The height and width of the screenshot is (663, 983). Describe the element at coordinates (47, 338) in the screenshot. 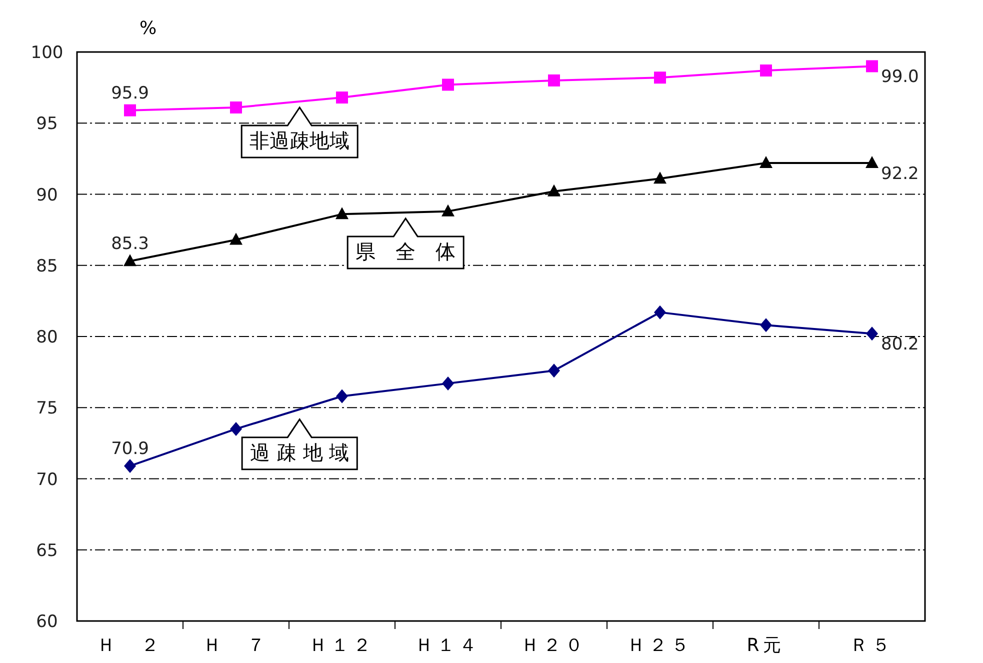

I see `y-tick-label: 80` at that location.